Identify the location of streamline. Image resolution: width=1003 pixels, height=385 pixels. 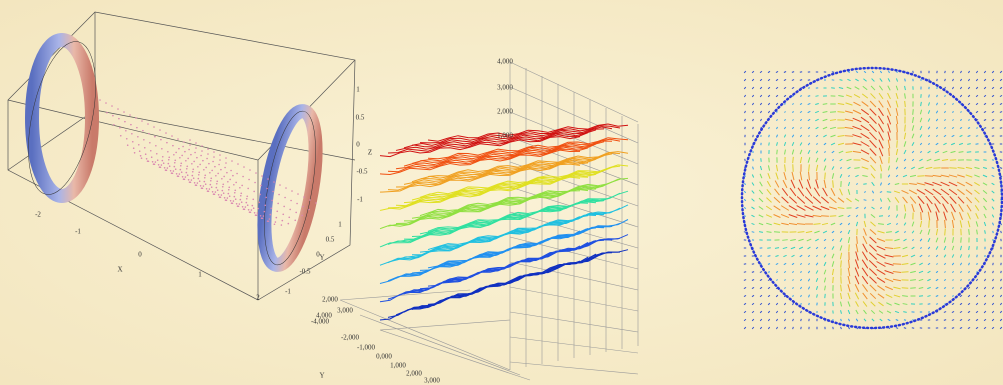
(480, 225).